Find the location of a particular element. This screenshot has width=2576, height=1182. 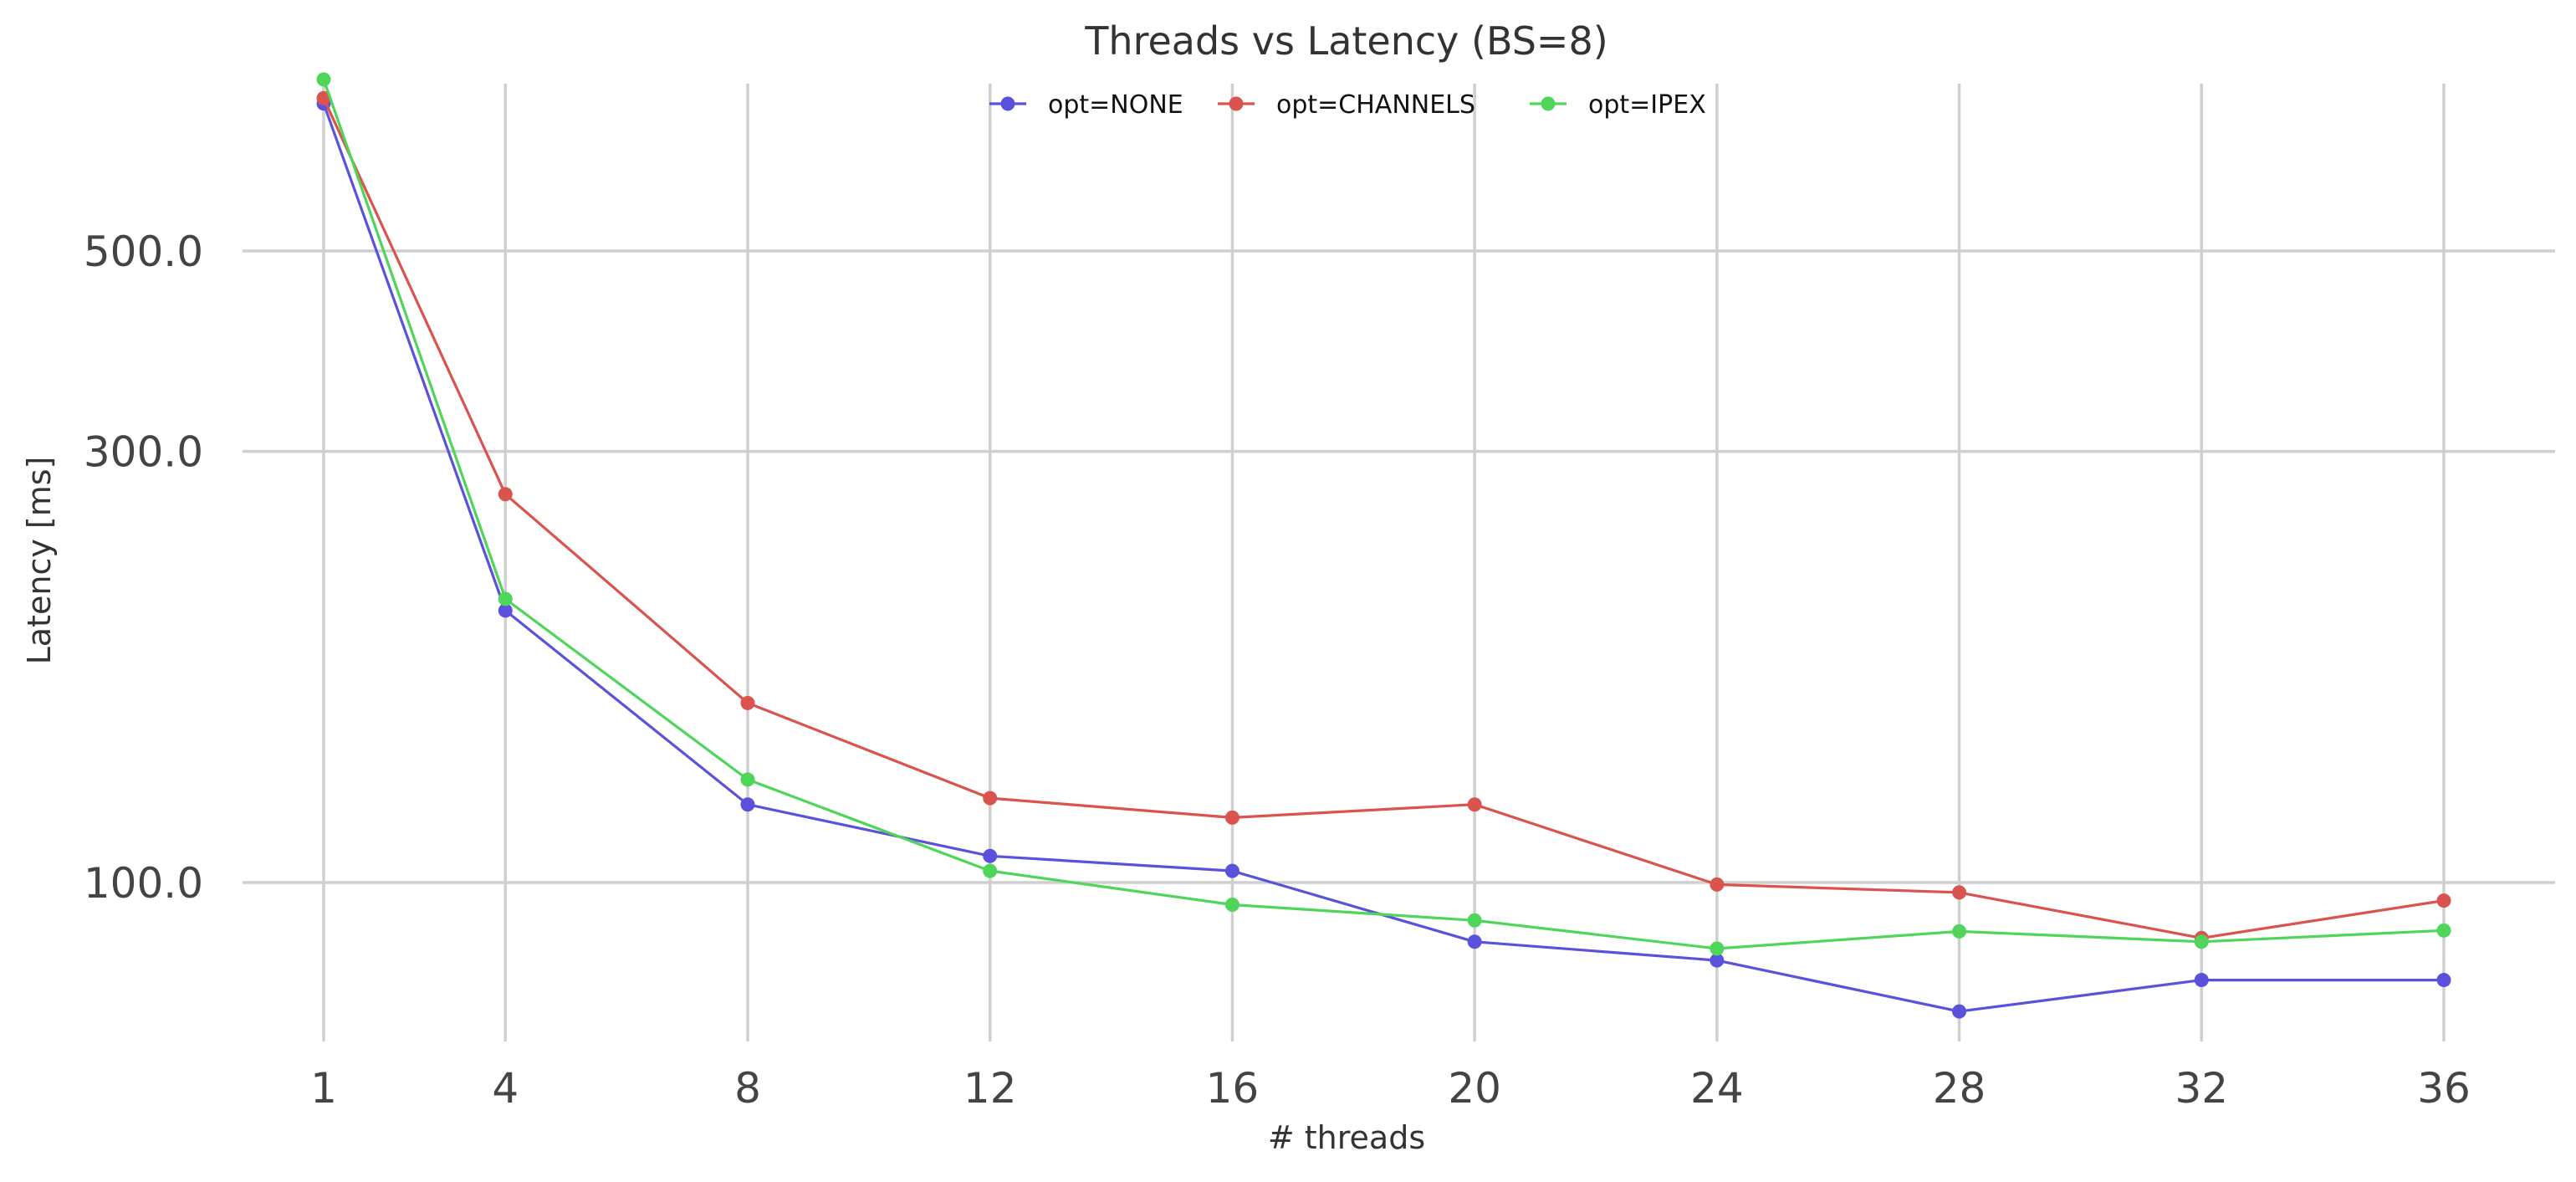

chart-title: Threads vs Latency (BS=8) is located at coordinates (1345, 41).